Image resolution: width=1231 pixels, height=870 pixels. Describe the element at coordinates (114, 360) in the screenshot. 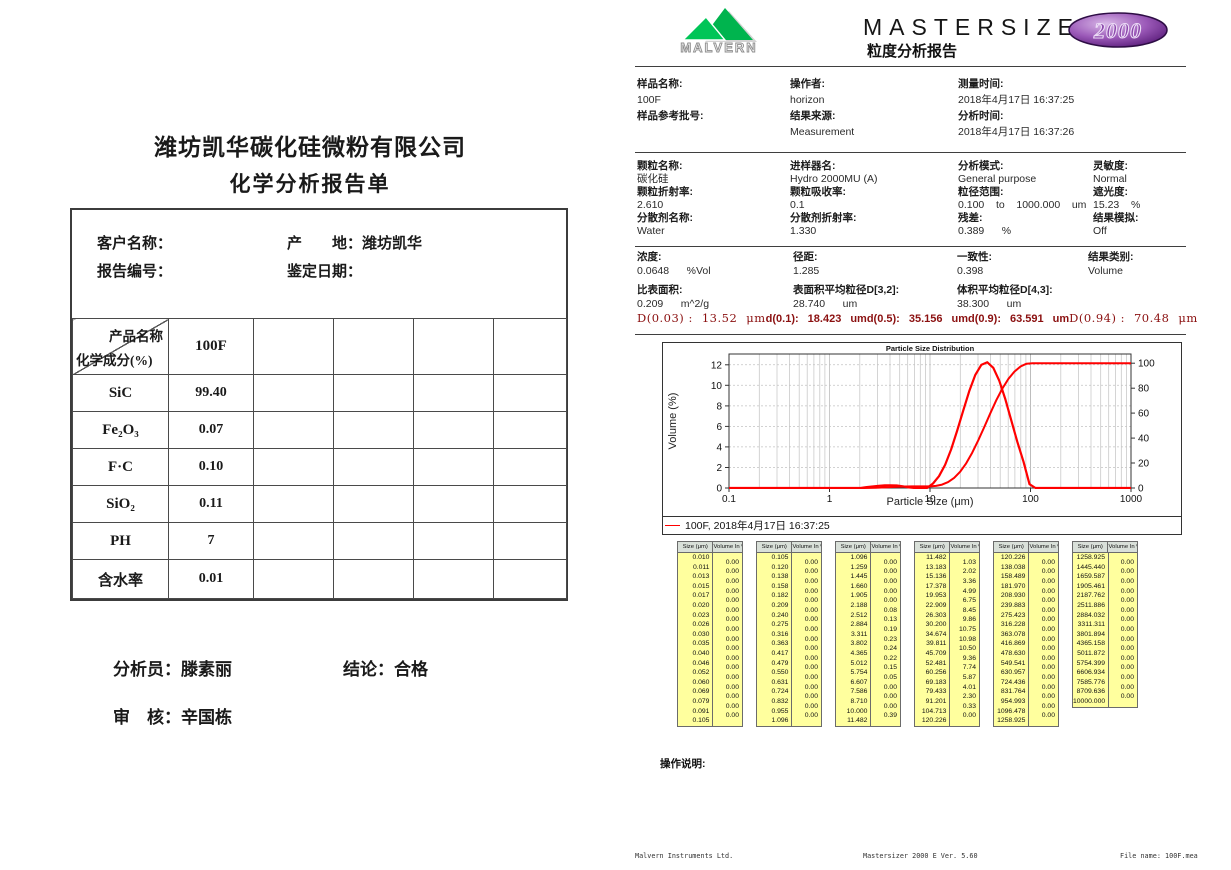

I see `corner-label-composition: 化学成分(%)` at that location.